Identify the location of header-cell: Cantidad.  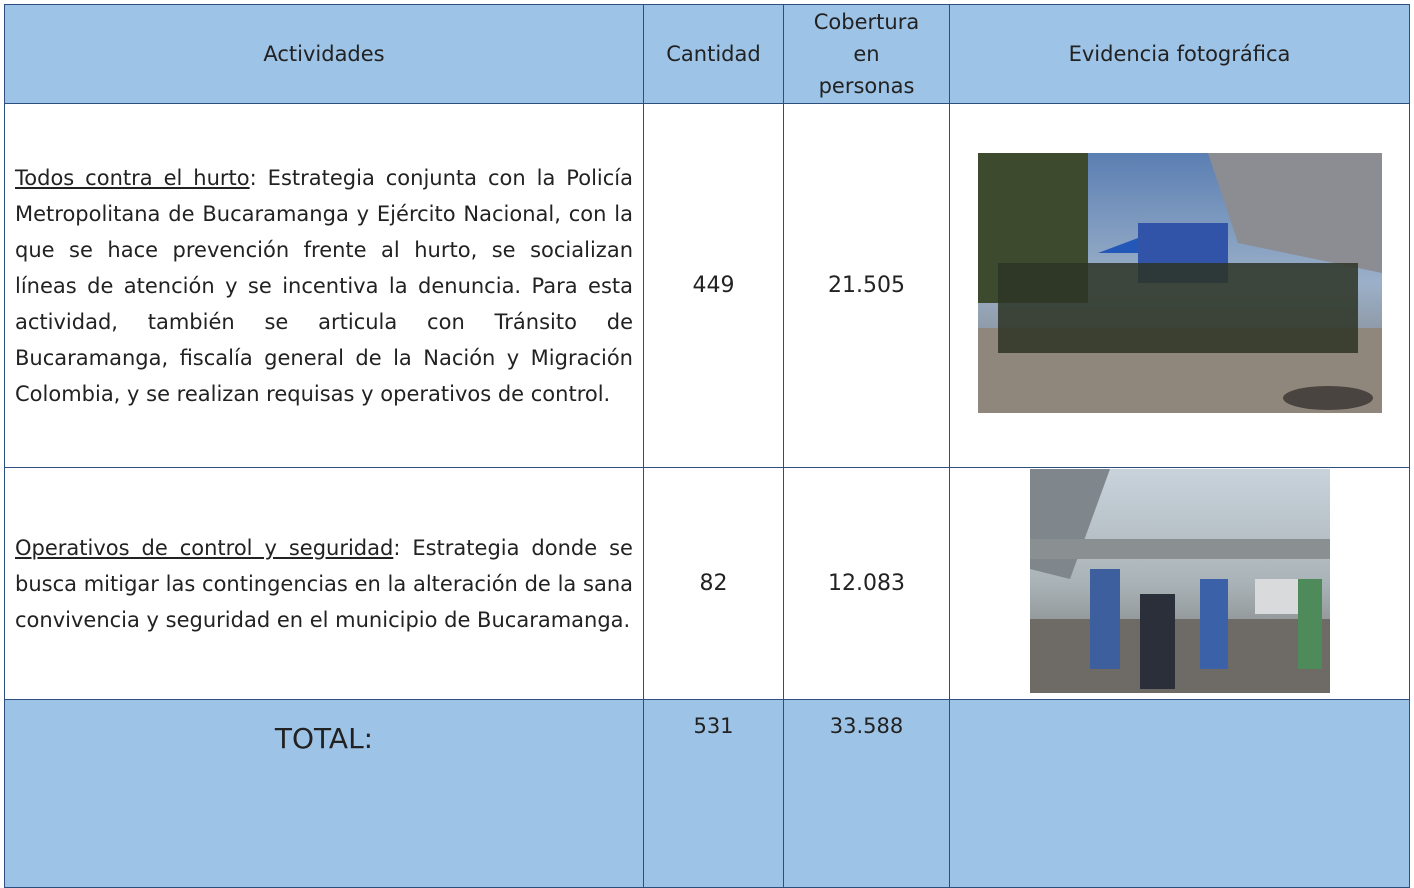
(713, 54).